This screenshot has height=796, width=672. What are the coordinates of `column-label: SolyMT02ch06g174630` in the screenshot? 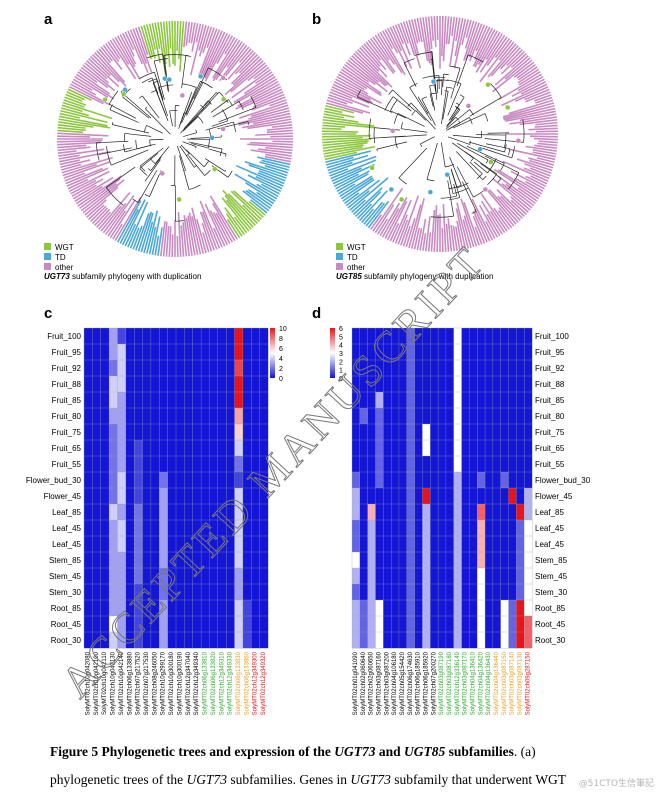 It's located at (411, 683).